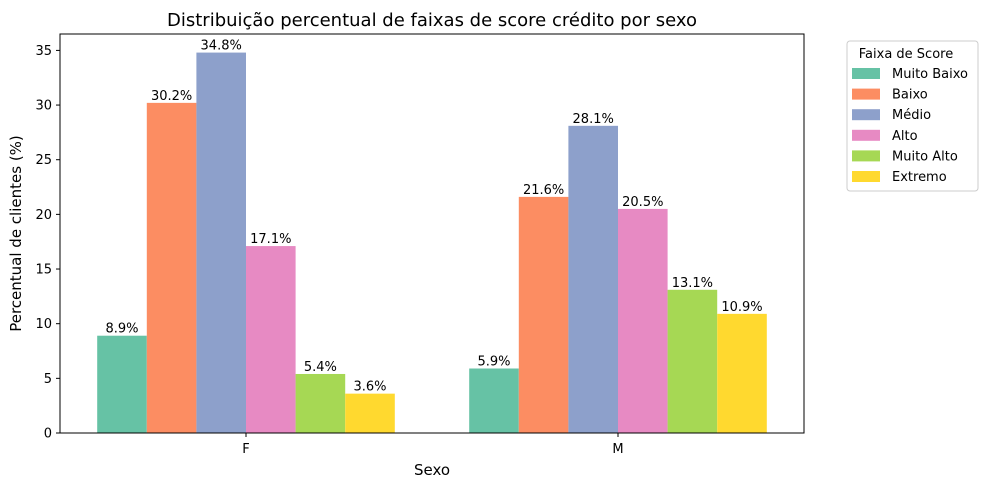 Image resolution: width=988 pixels, height=490 pixels. Describe the element at coordinates (906, 54) in the screenshot. I see `legend-title: Faixa de Score` at that location.